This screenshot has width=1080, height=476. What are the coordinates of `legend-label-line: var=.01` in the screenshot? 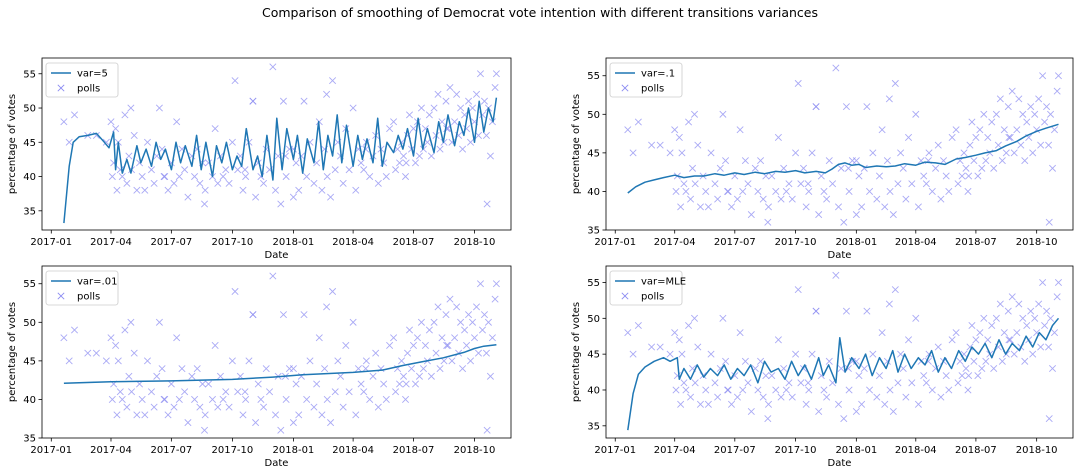 It's located at (97, 282).